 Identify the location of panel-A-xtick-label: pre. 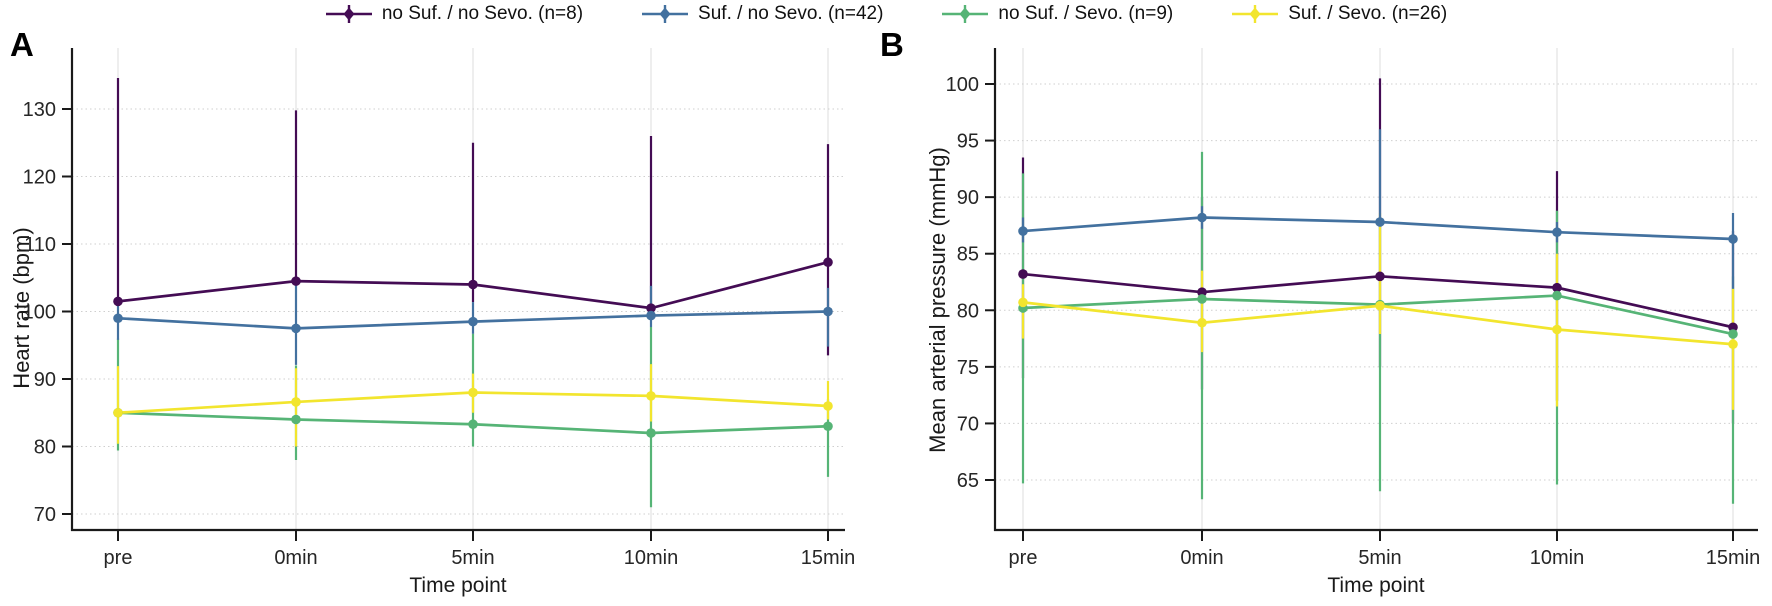
(118, 558).